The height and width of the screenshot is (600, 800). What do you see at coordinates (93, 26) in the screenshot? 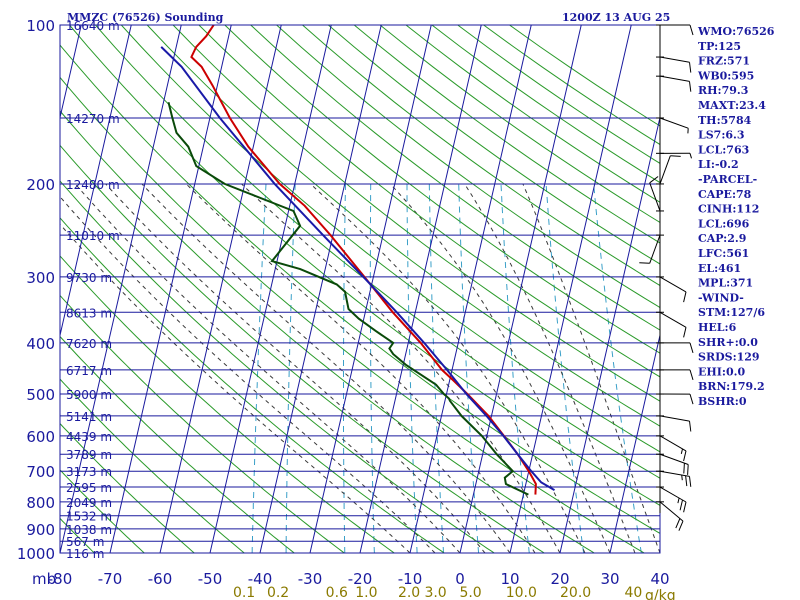
I see `height-label: 16640 m` at bounding box center [93, 26].